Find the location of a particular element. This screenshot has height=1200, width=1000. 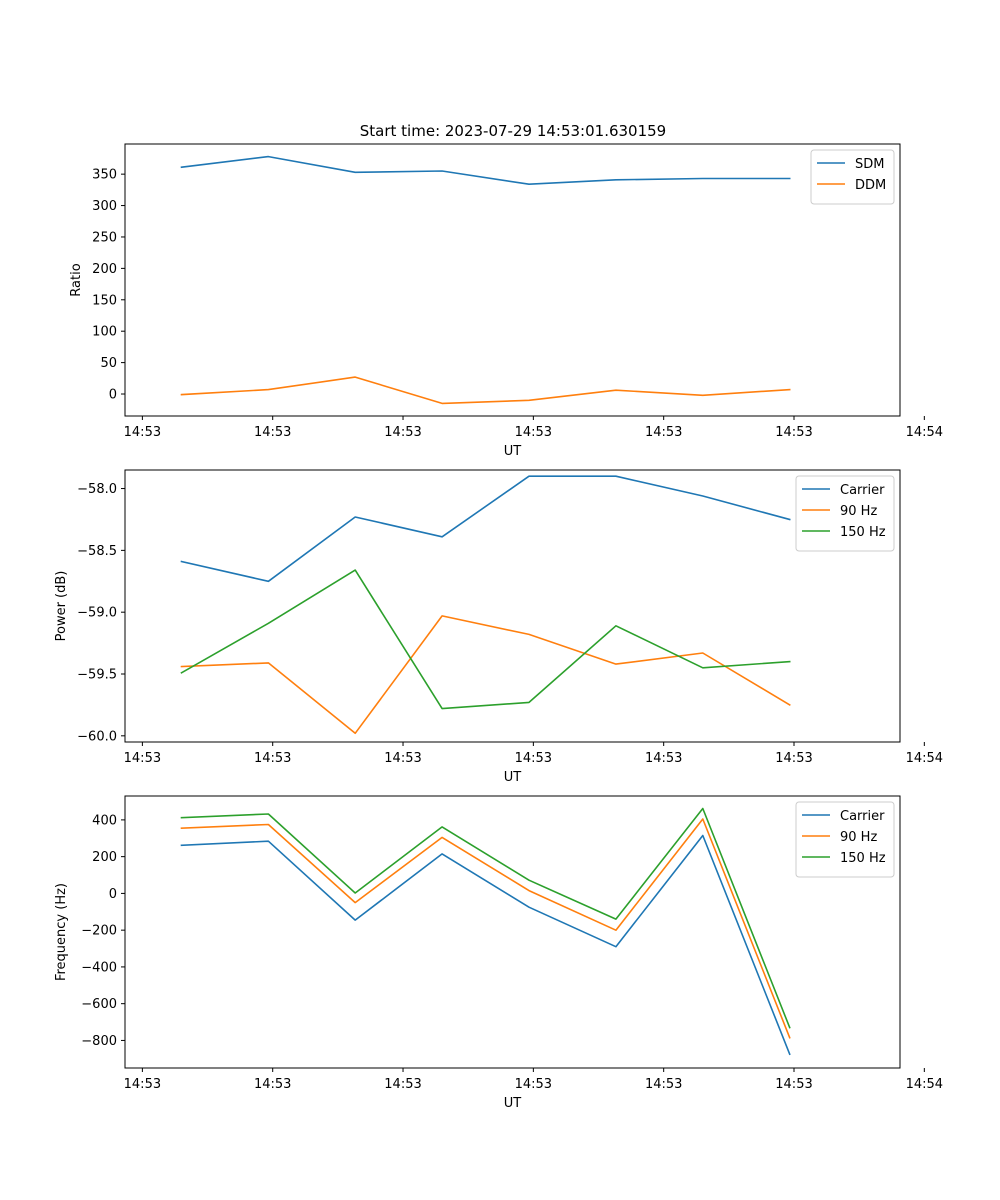

legend: SDM DDM is located at coordinates (852, 177).